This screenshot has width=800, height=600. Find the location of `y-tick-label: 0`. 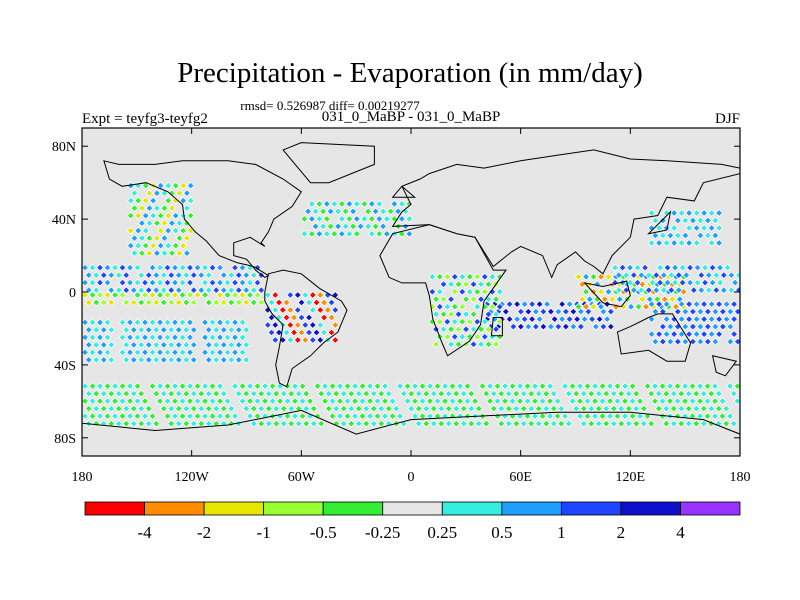

y-tick-label: 0 is located at coordinates (72, 293).